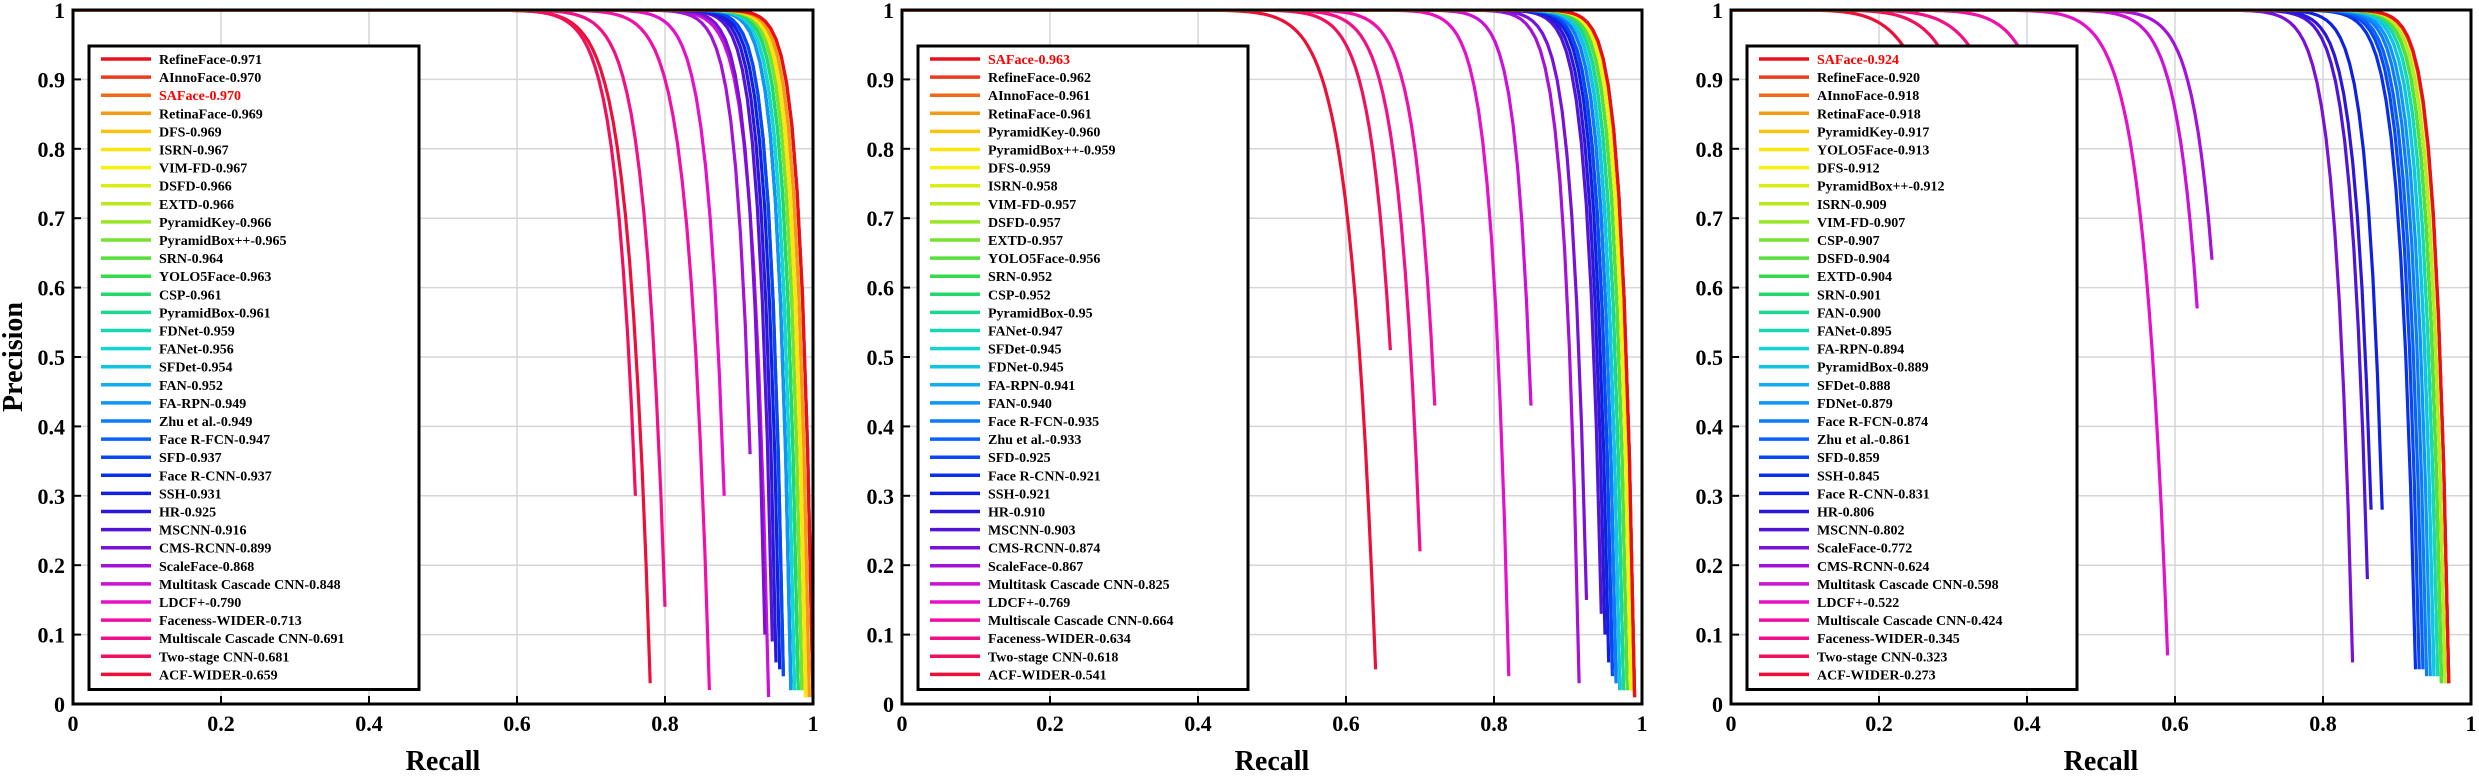 The width and height of the screenshot is (2479, 779). What do you see at coordinates (214, 440) in the screenshot?
I see `legend-entry: Face R-FCN-0.947` at bounding box center [214, 440].